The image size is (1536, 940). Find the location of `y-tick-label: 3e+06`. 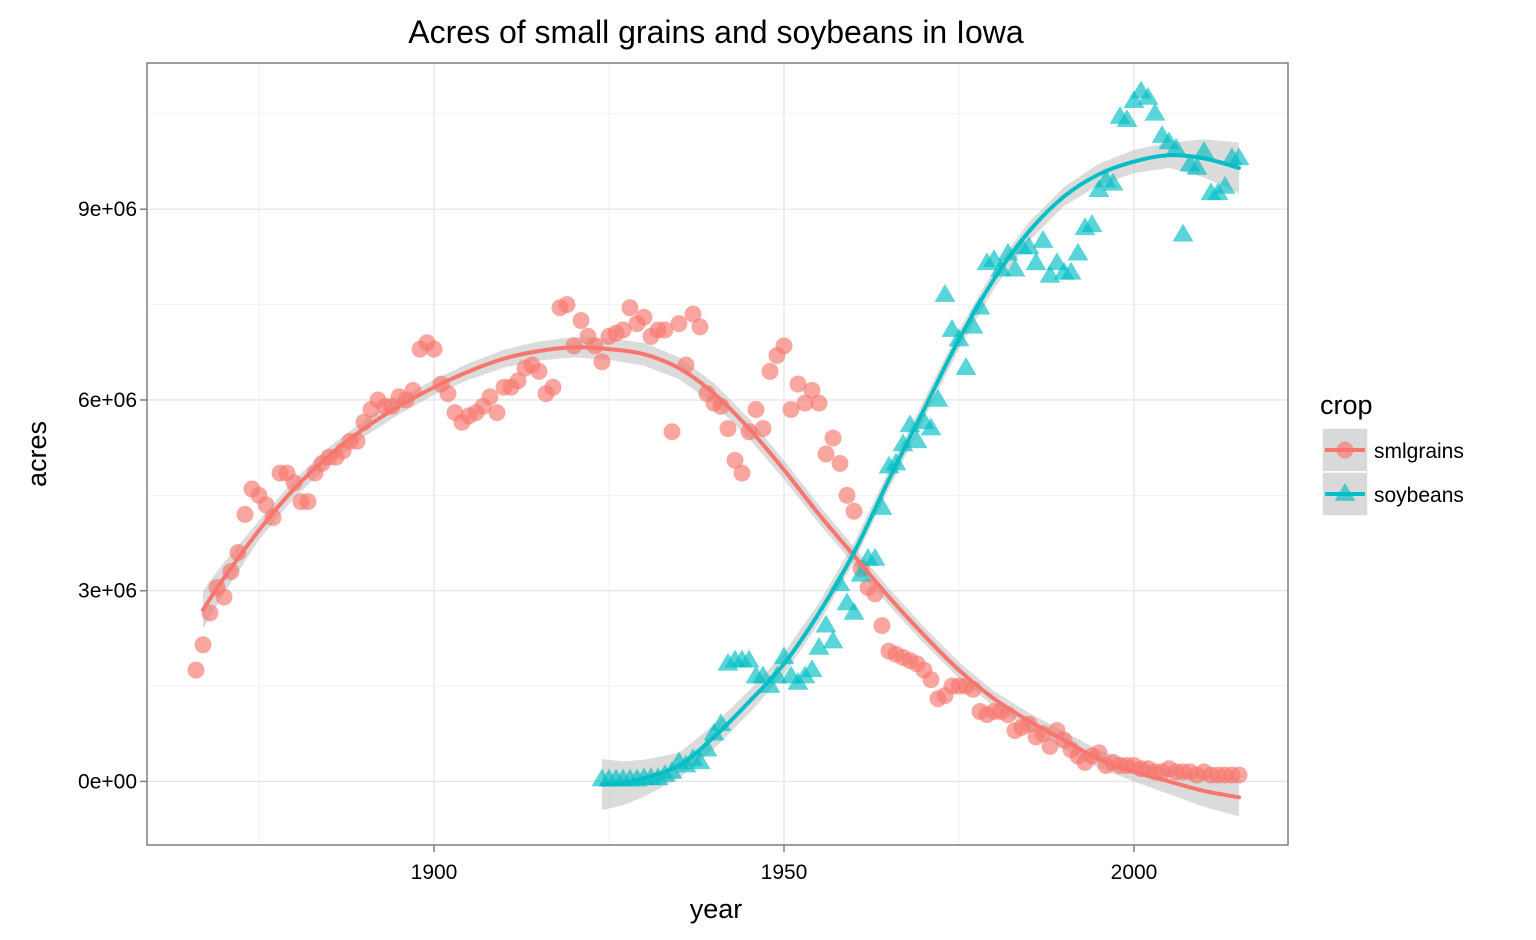

y-tick-label: 3e+06 is located at coordinates (107, 591).